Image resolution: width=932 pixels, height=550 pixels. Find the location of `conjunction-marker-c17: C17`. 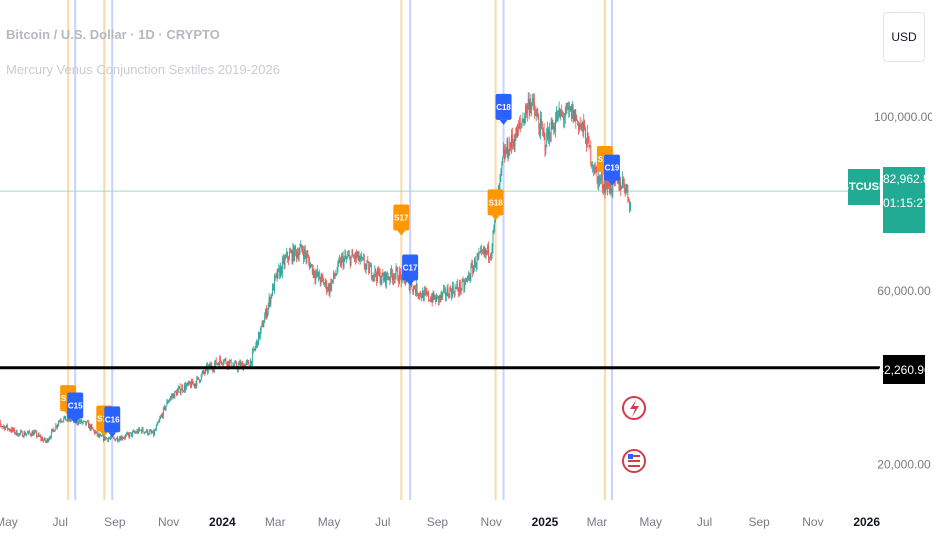

conjunction-marker-c17: C17 is located at coordinates (410, 270).